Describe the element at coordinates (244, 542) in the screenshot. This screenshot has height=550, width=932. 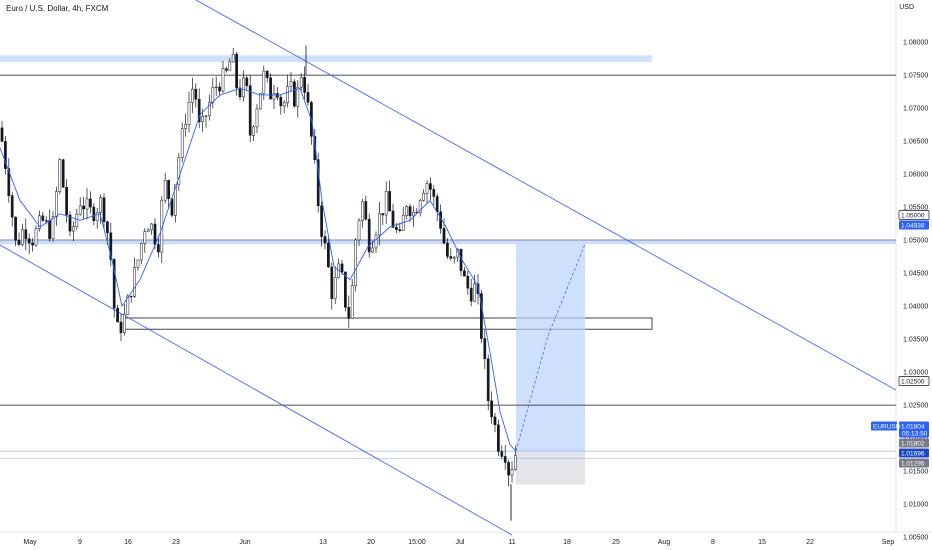
I see `x-tick-label: Jun` at that location.